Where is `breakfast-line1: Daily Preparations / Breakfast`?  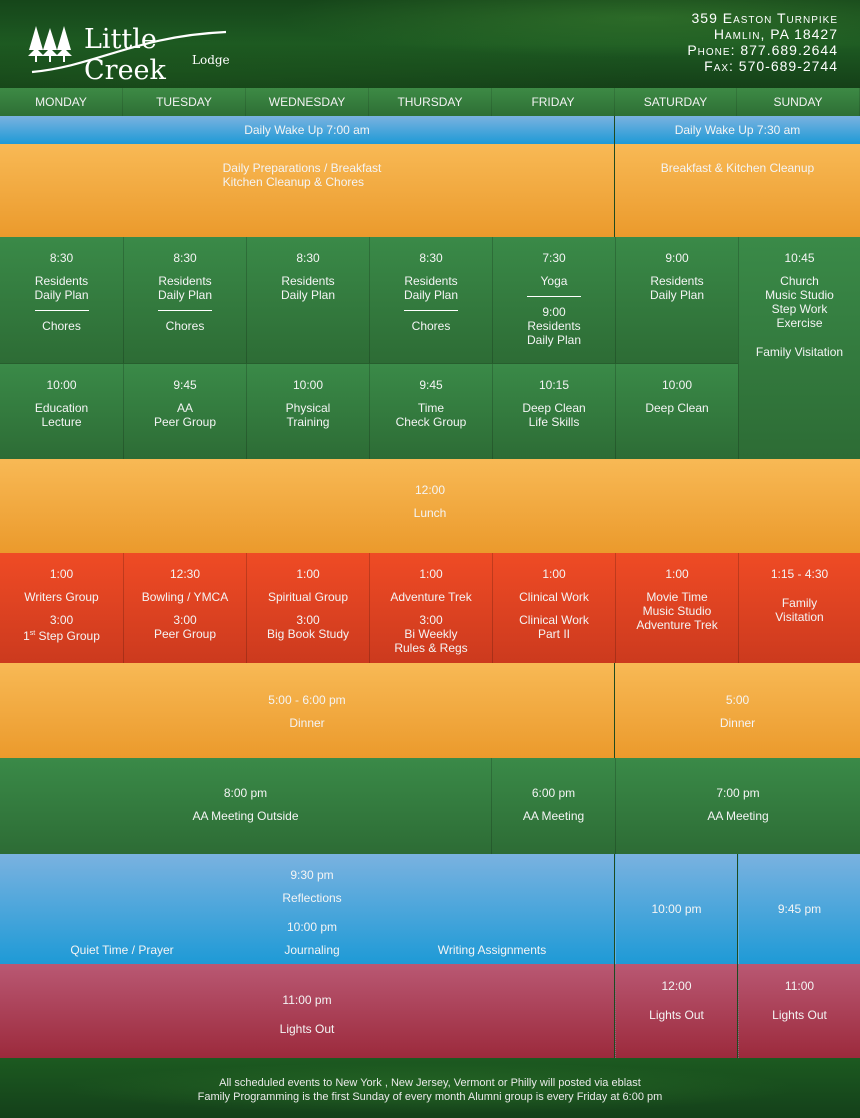 breakfast-line1: Daily Preparations / Breakfast is located at coordinates (302, 168).